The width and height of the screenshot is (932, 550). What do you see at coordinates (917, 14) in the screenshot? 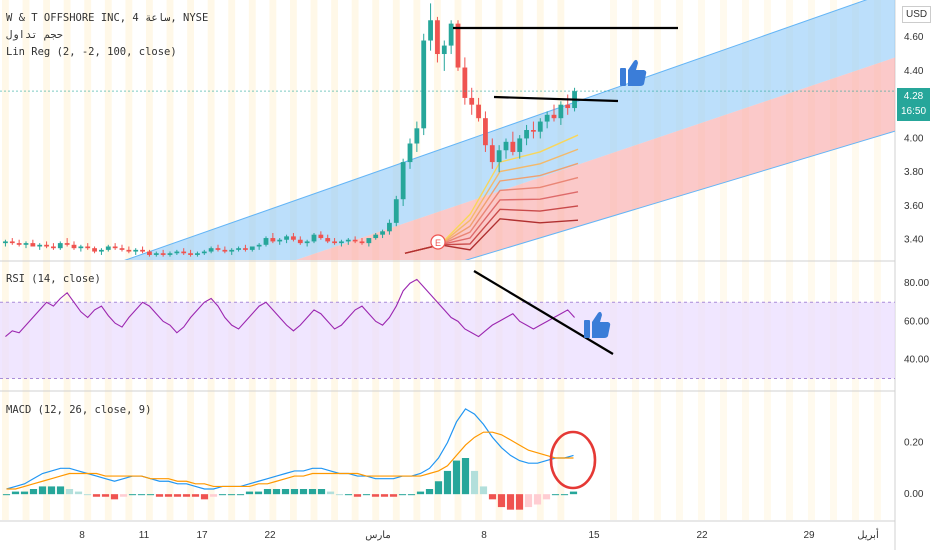
I see `currency-badge: USD` at bounding box center [917, 14].